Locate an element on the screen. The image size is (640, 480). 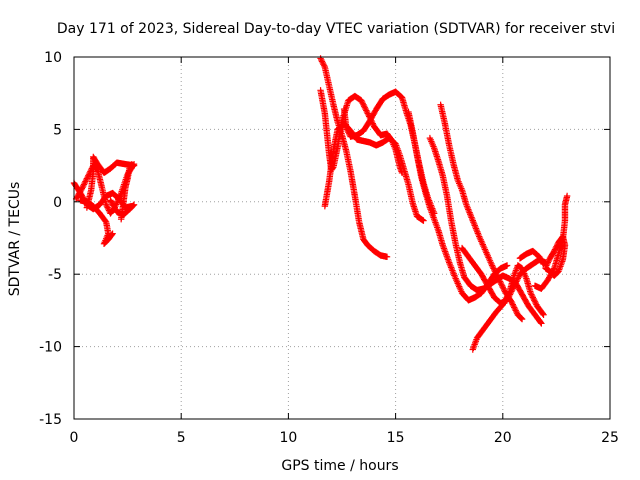
y-tick-label: 5 is located at coordinates (57, 130).